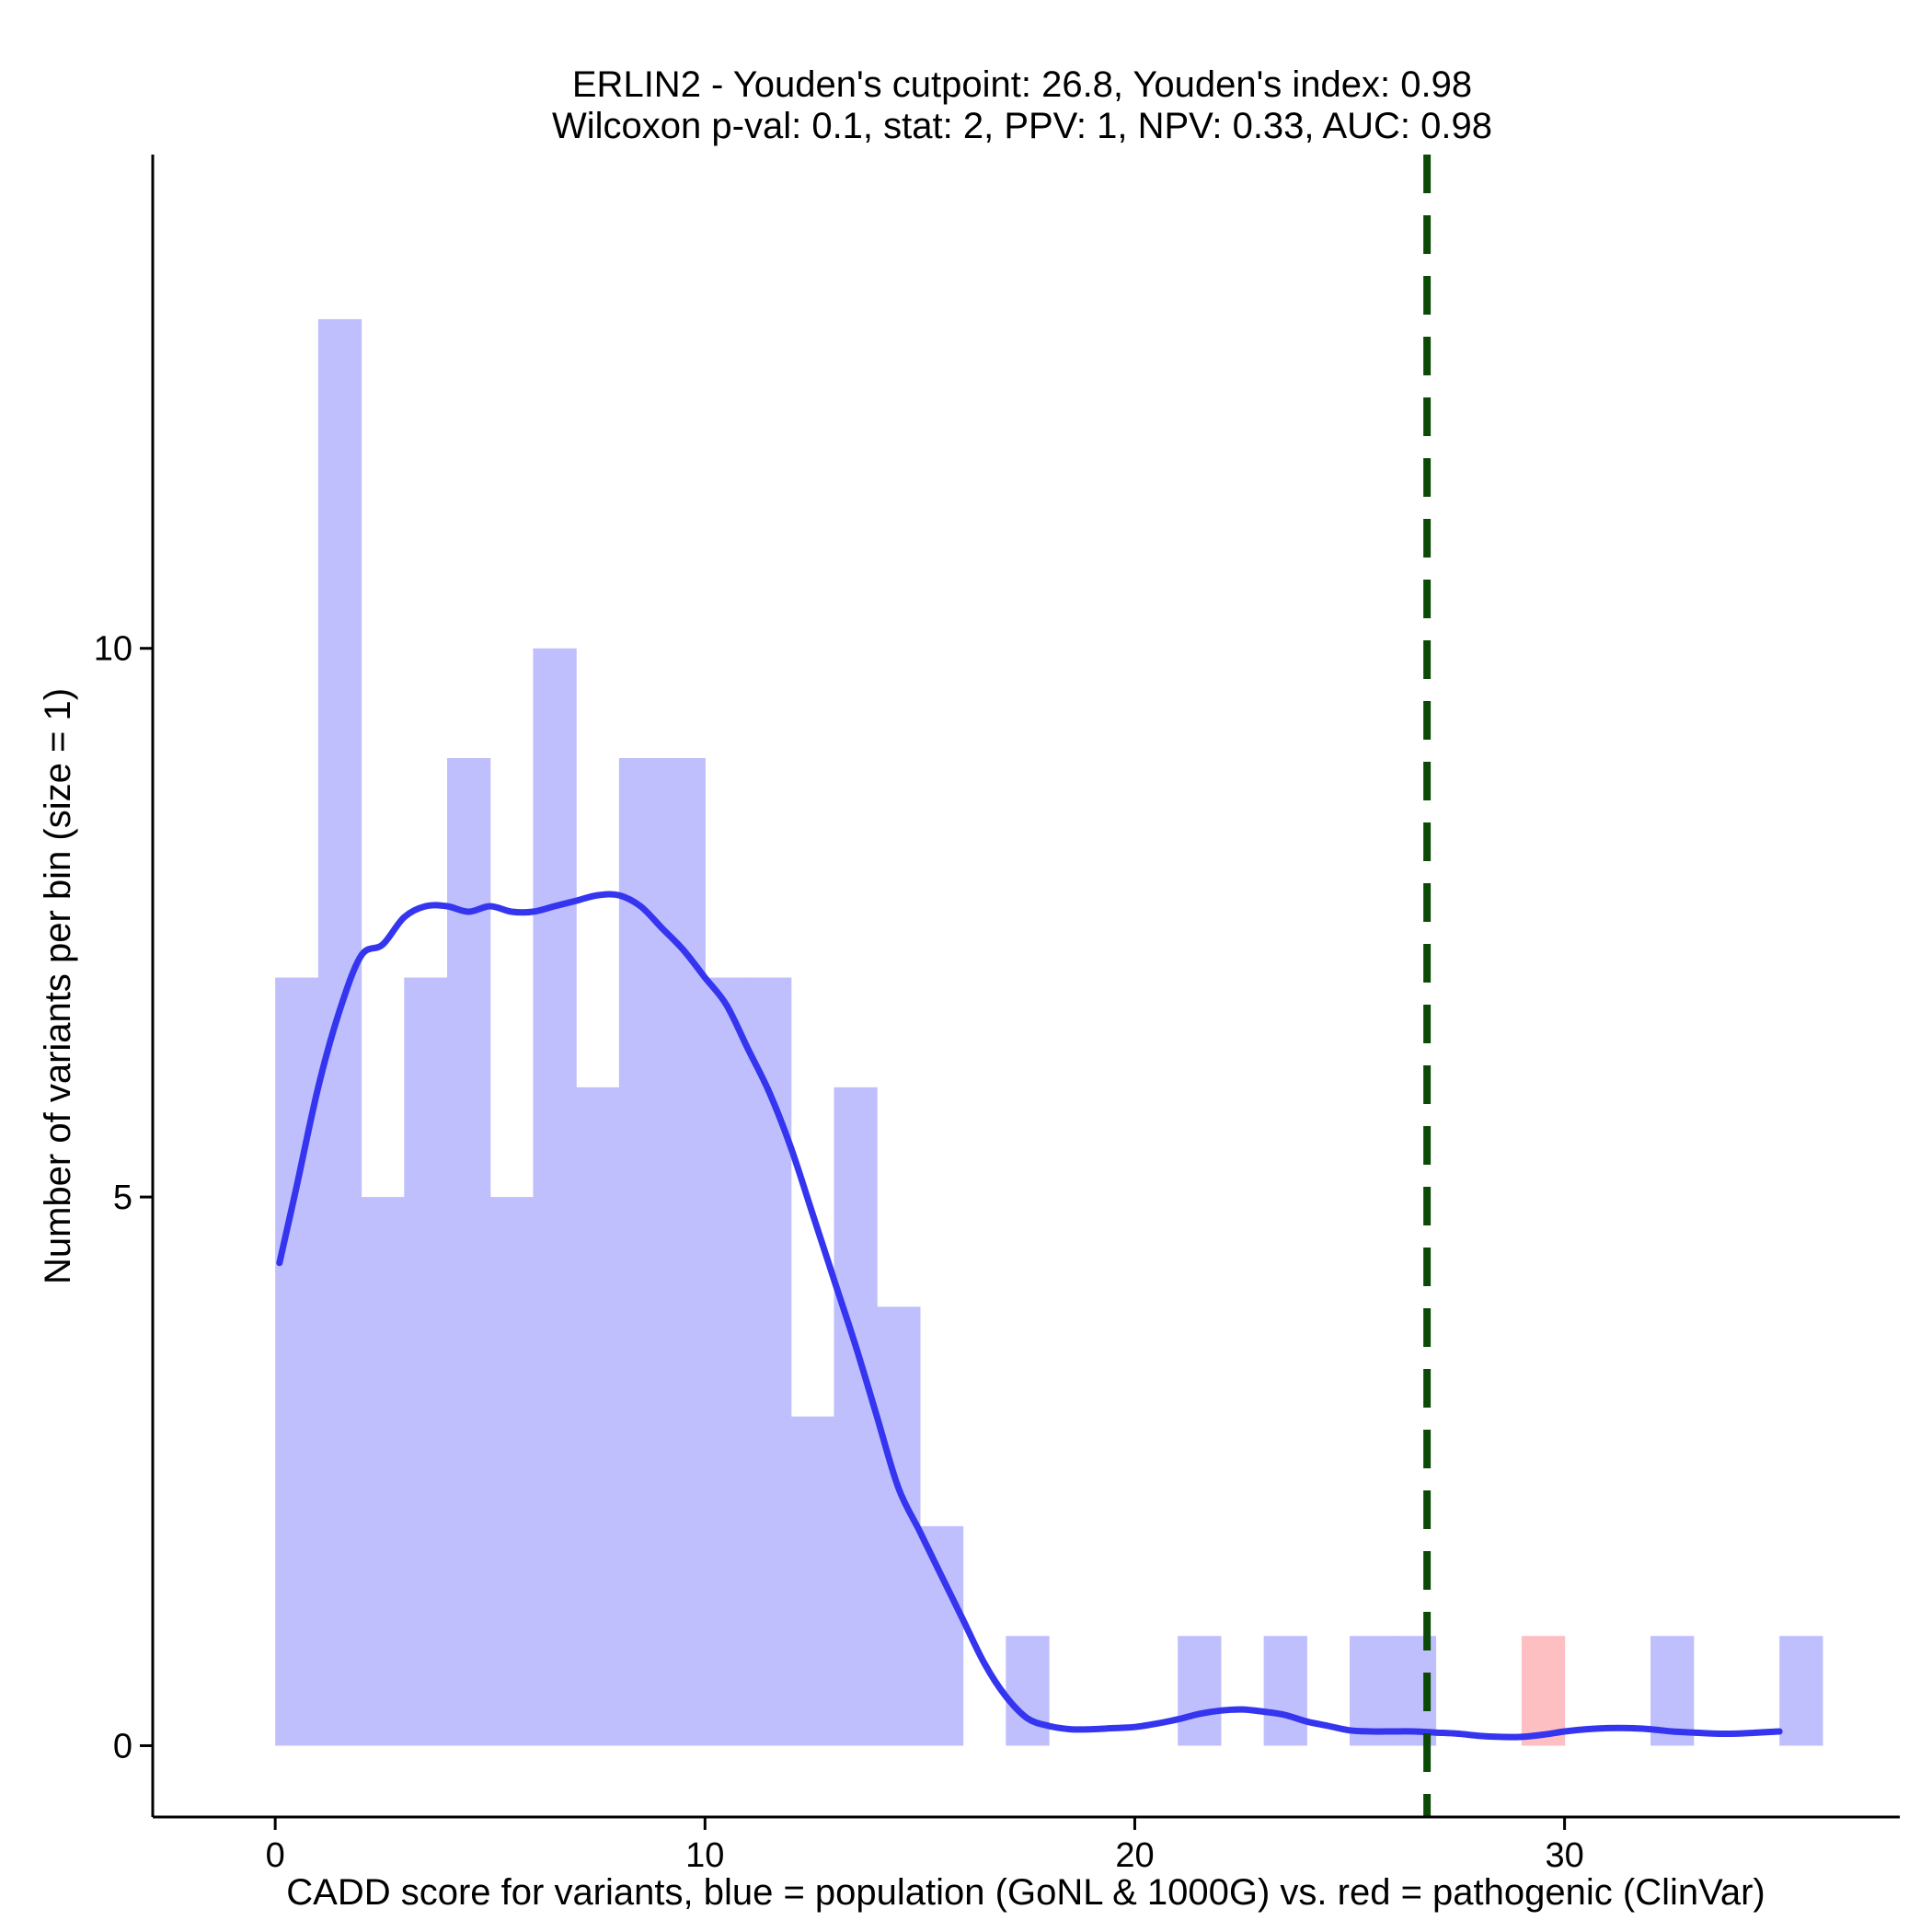 The image size is (1932, 1932). Describe the element at coordinates (704, 1855) in the screenshot. I see `x-tick-label: 10` at that location.